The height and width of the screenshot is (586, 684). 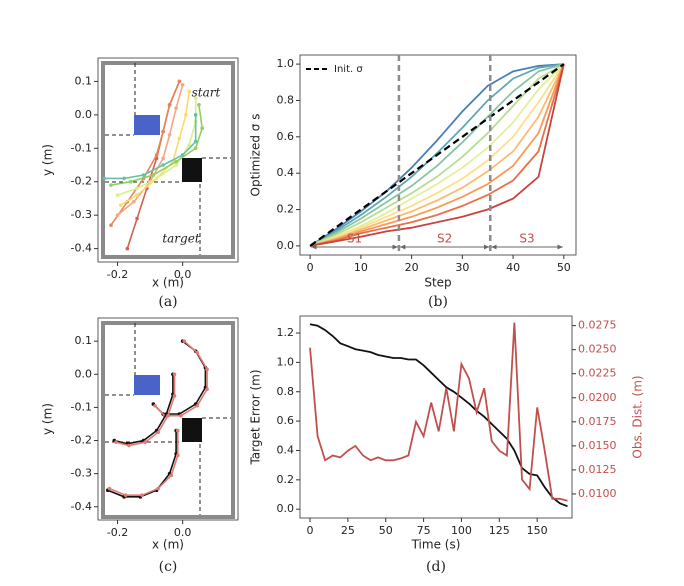 What do you see at coordinates (206, 93) in the screenshot?
I see `annotation: start` at bounding box center [206, 93].